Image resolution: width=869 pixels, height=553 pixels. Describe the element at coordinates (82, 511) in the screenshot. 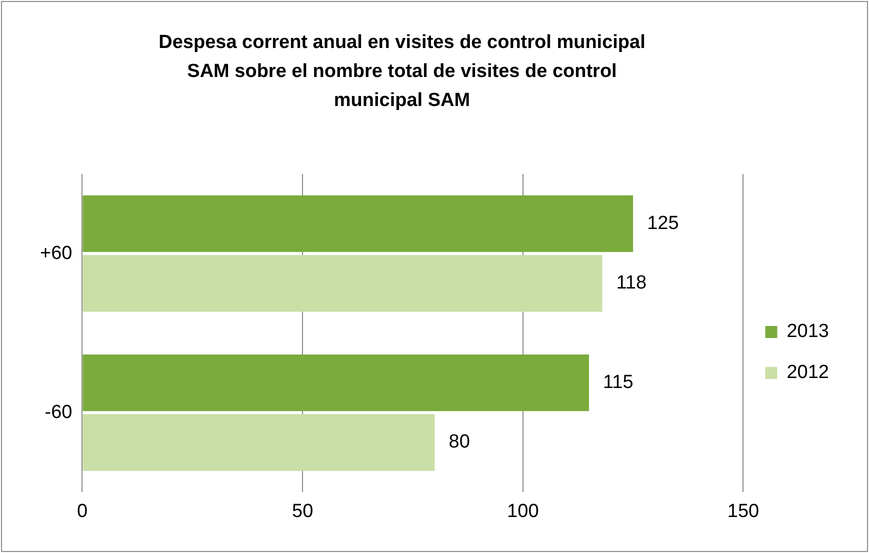

I see `x-tick-label: 0` at that location.